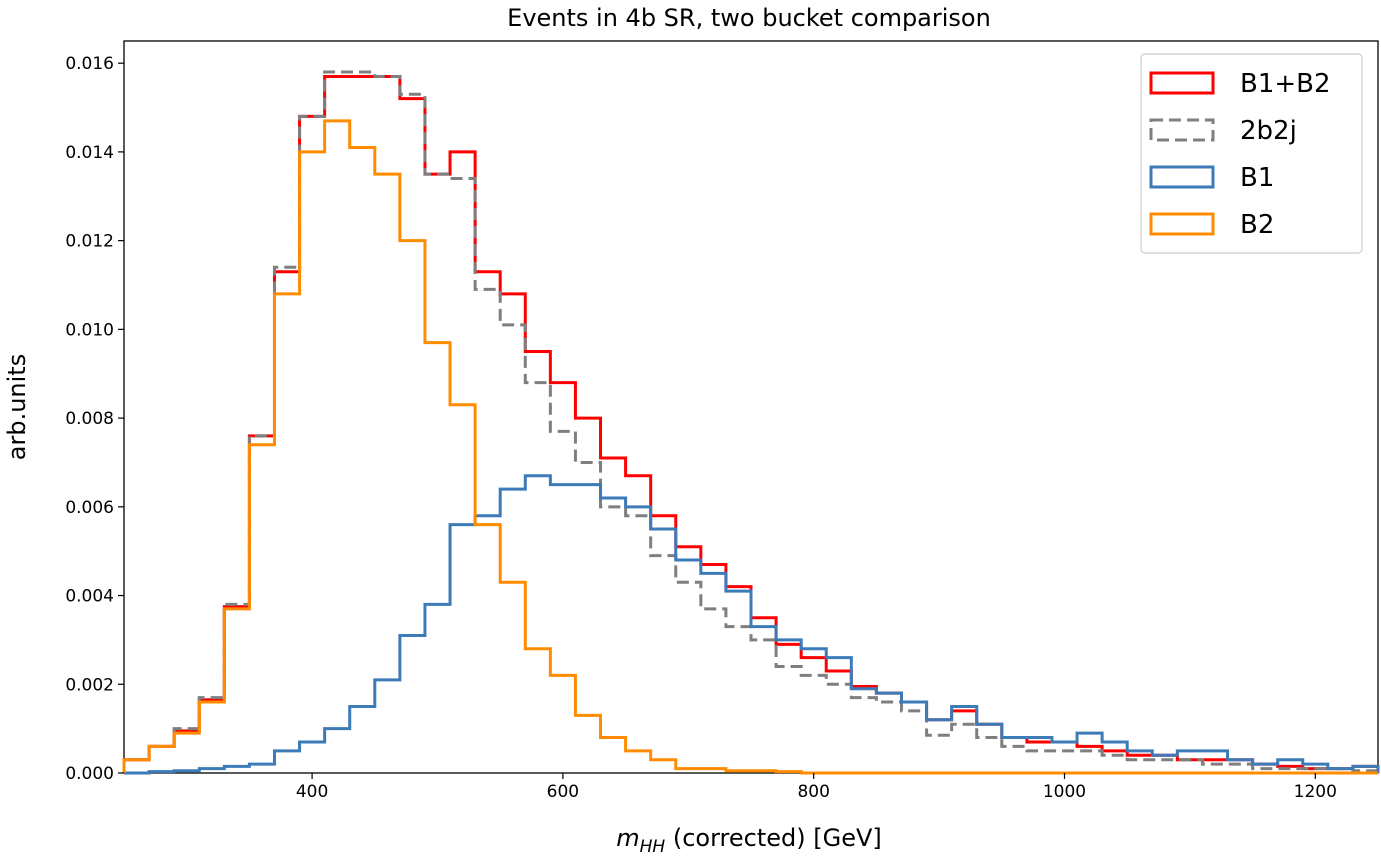 Image resolution: width=1381 pixels, height=857 pixels. Describe the element at coordinates (627, 838) in the screenshot. I see `x-axis-title-symbol: m` at that location.